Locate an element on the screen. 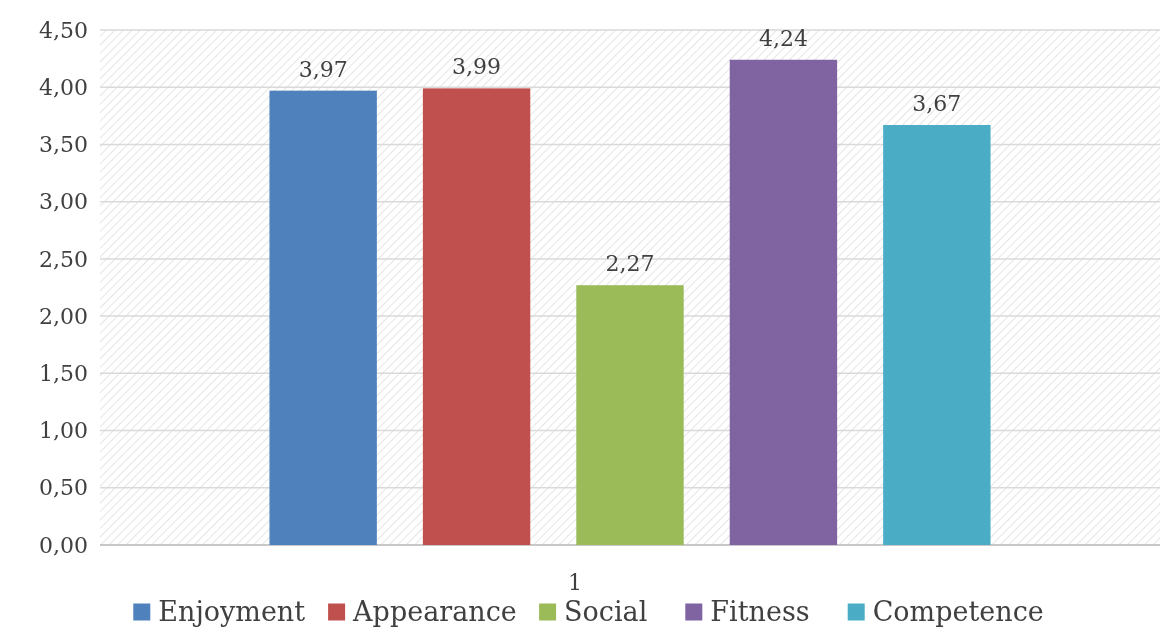 Image resolution: width=1168 pixels, height=630 pixels. y-tick-label: 4,00 is located at coordinates (63, 87).